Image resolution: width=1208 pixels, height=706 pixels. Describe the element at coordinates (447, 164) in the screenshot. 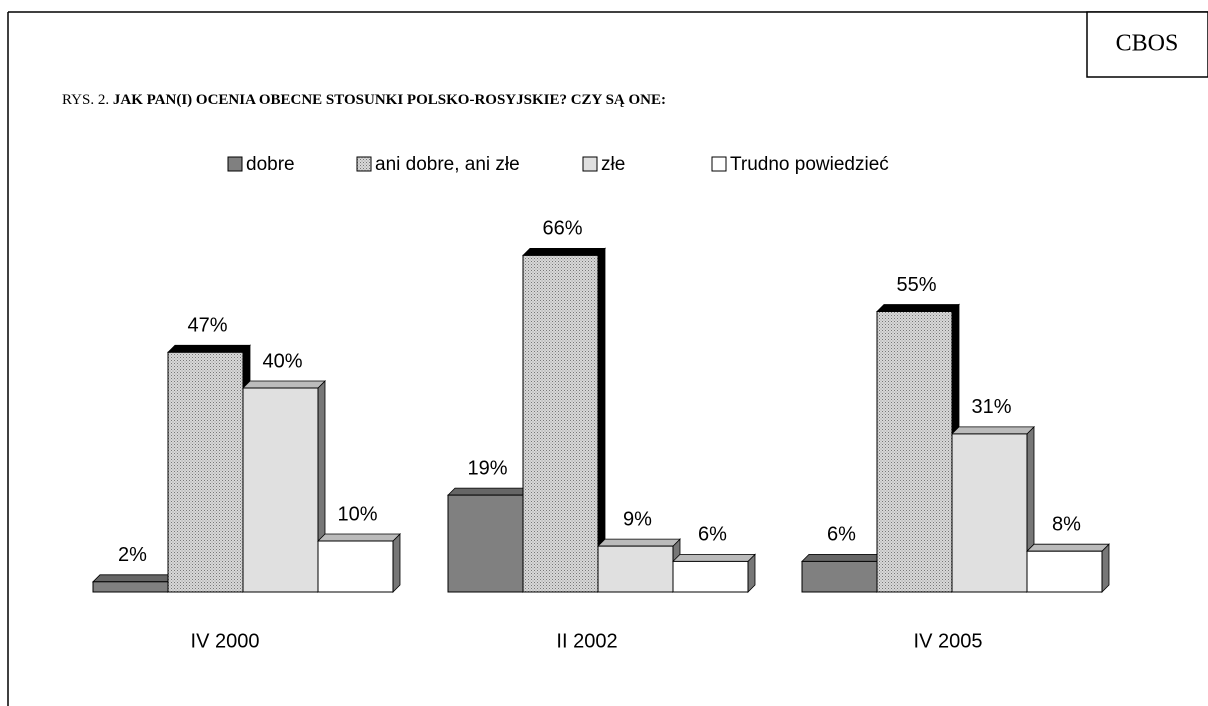

I see `legend-label: ani dobre, ani złe` at that location.